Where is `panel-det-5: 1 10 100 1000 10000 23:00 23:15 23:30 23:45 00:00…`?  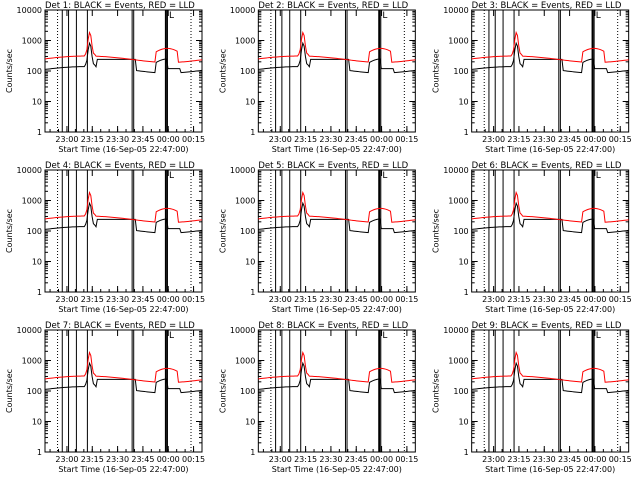 panel-det-5: 1 10 100 1000 10000 23:00 23:15 23:30 23:45 00:00… is located at coordinates (318, 237).